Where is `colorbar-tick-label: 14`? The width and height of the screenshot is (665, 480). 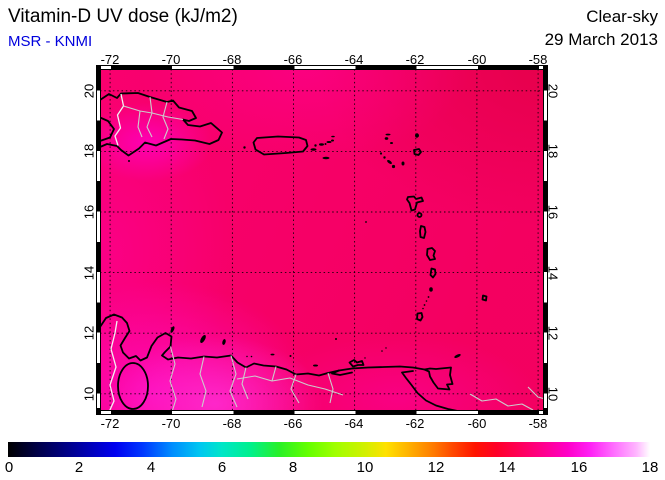
colorbar-tick-label: 14 is located at coordinates (507, 467).